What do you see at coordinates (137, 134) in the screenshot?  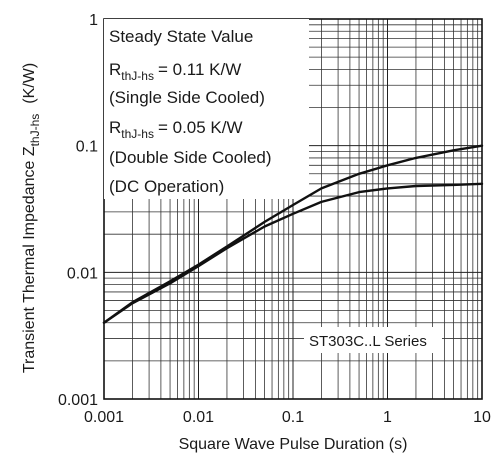 I see `annotation-rth-double-subscript: thJ-hs` at bounding box center [137, 134].